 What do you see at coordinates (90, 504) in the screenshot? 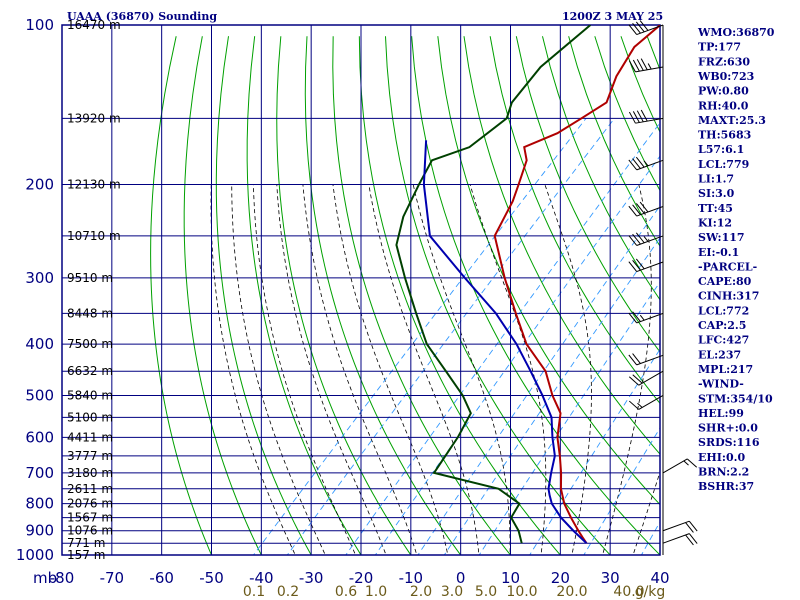
I see `height-label: 2076 m` at bounding box center [90, 504].